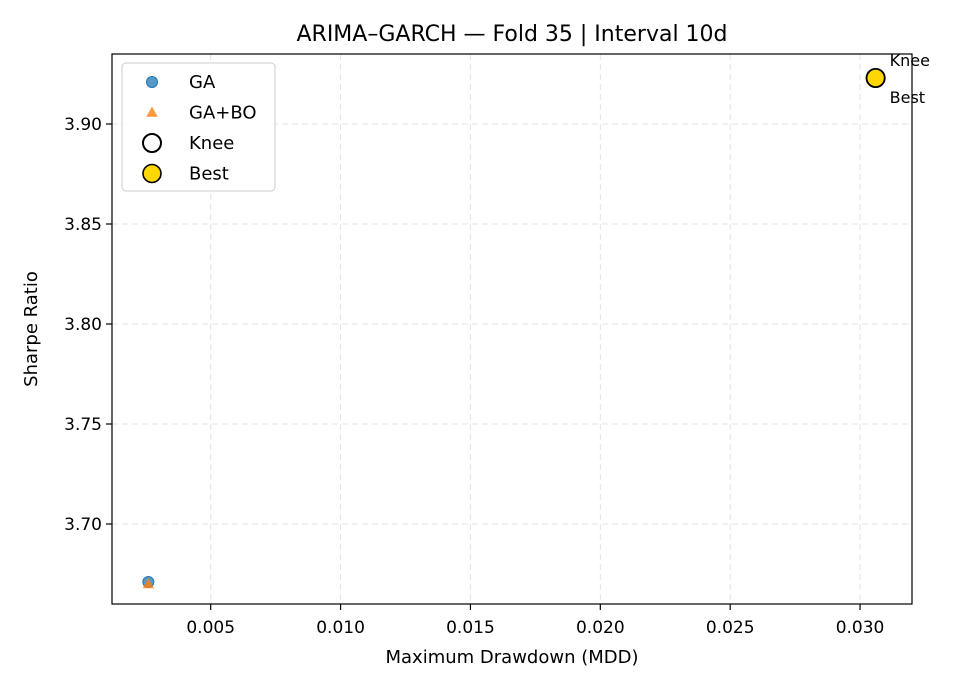 The width and height of the screenshot is (960, 690). Describe the element at coordinates (31, 329) in the screenshot. I see `y-axis-label: Sharpe Ratio` at that location.